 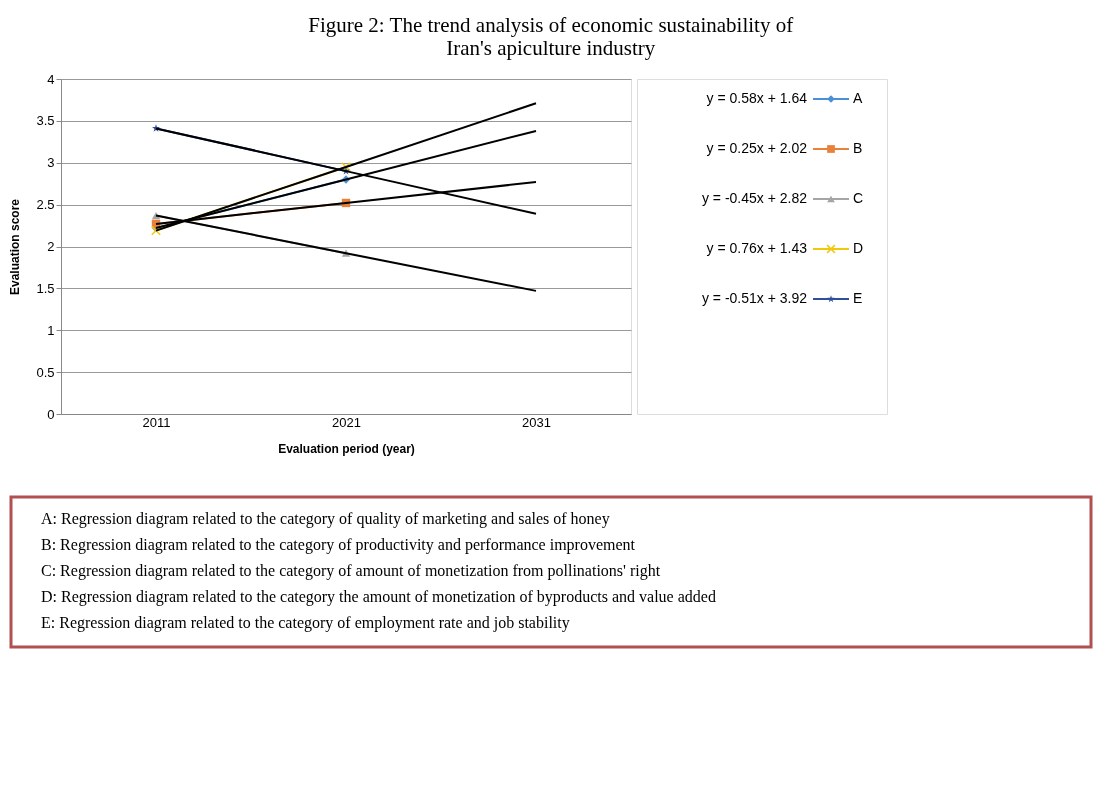 What do you see at coordinates (305, 623) in the screenshot?
I see `text: E: Regression diagram related to the category of employment rate and job stability` at bounding box center [305, 623].